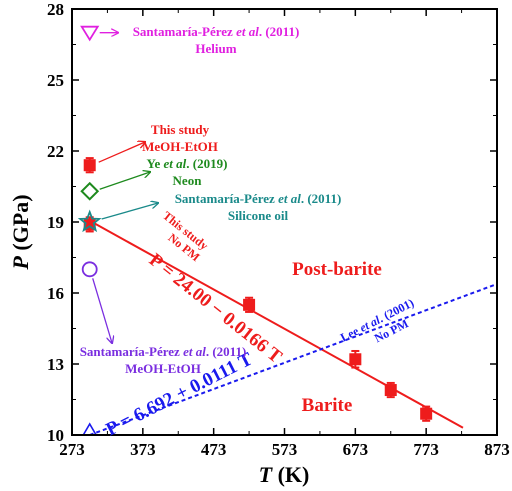  Describe the element at coordinates (143, 449) in the screenshot. I see `x-tick-label: 373` at that location.